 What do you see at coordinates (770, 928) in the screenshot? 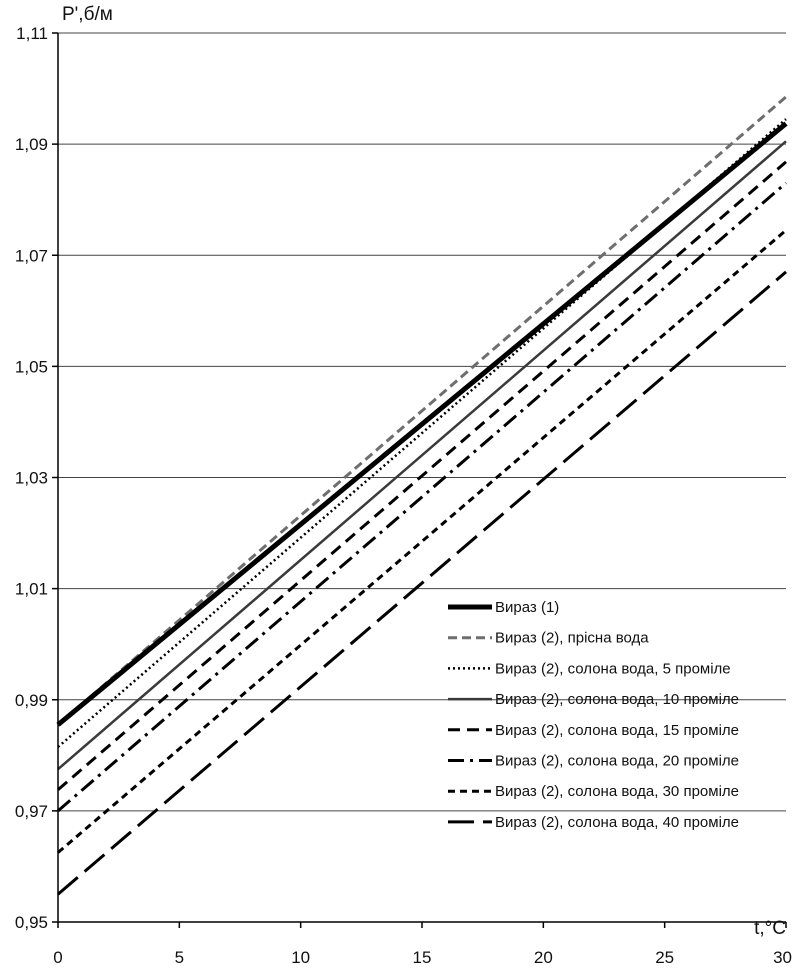
I see `x-axis-title: t,°C` at bounding box center [770, 928].